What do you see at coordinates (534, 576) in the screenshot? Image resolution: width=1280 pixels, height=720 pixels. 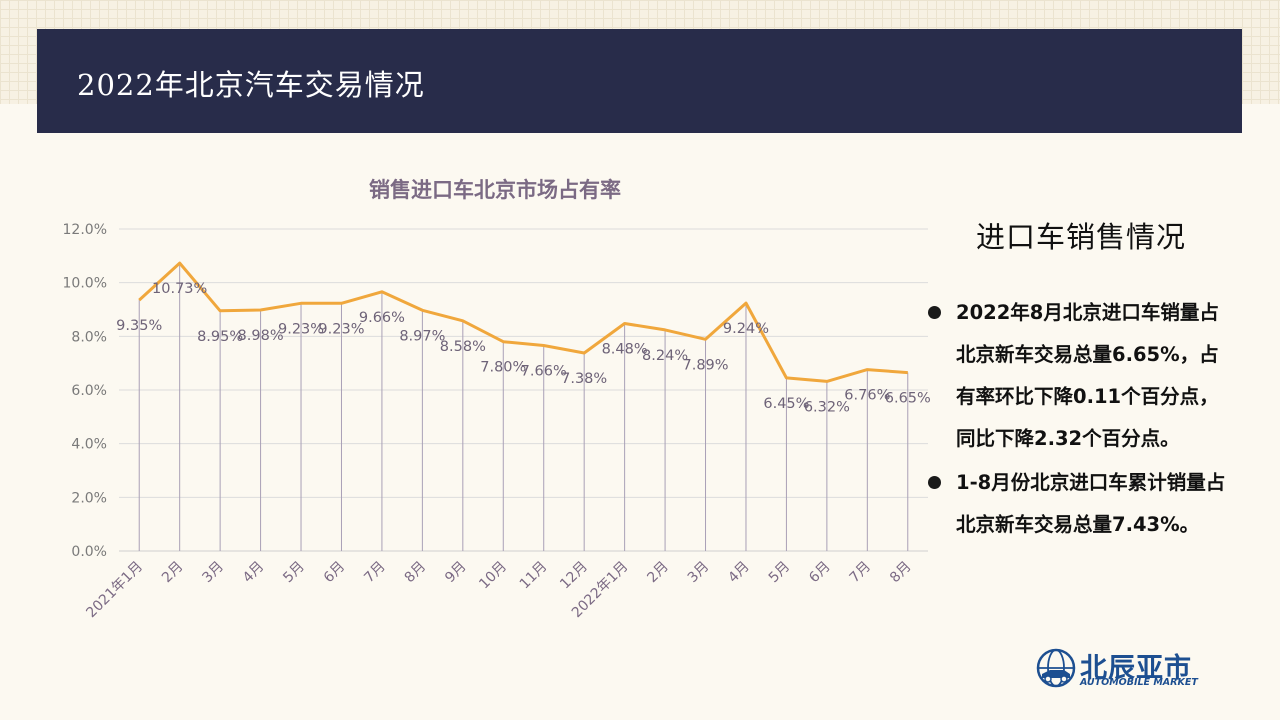 I see `x-tick-label: 11月` at bounding box center [534, 576].